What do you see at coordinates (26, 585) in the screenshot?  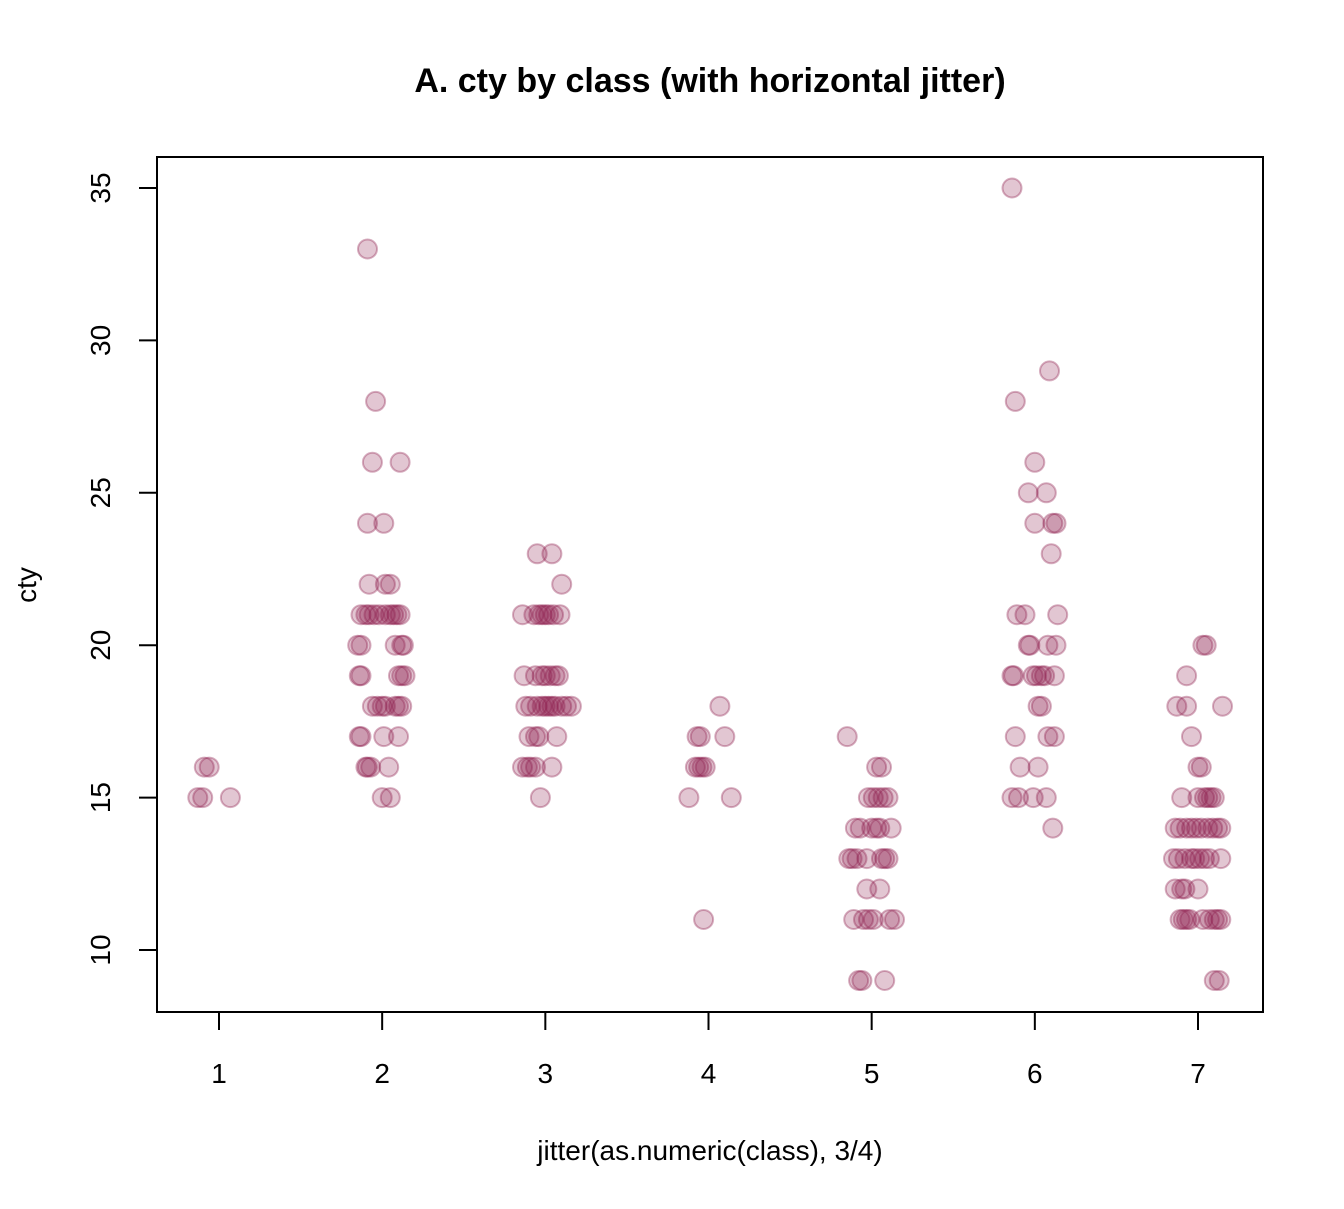 I see `y-axis-label: cty` at bounding box center [26, 585].